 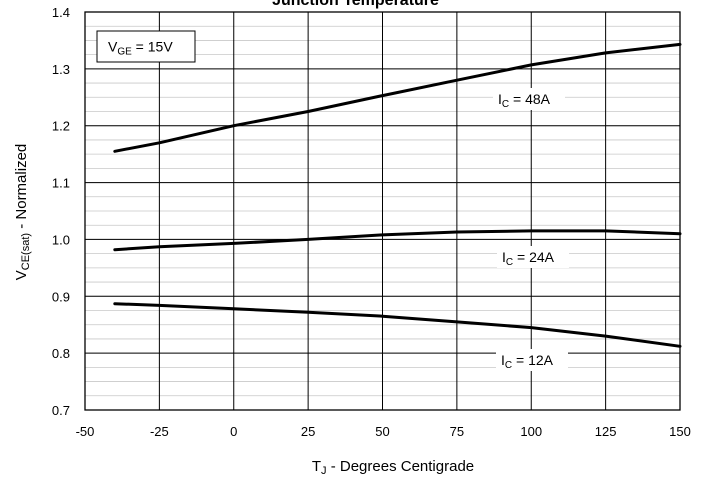 I want to click on x-axis-ticks: -50 -25 0 25 50 75 100 125 150, so click(x=383, y=431).